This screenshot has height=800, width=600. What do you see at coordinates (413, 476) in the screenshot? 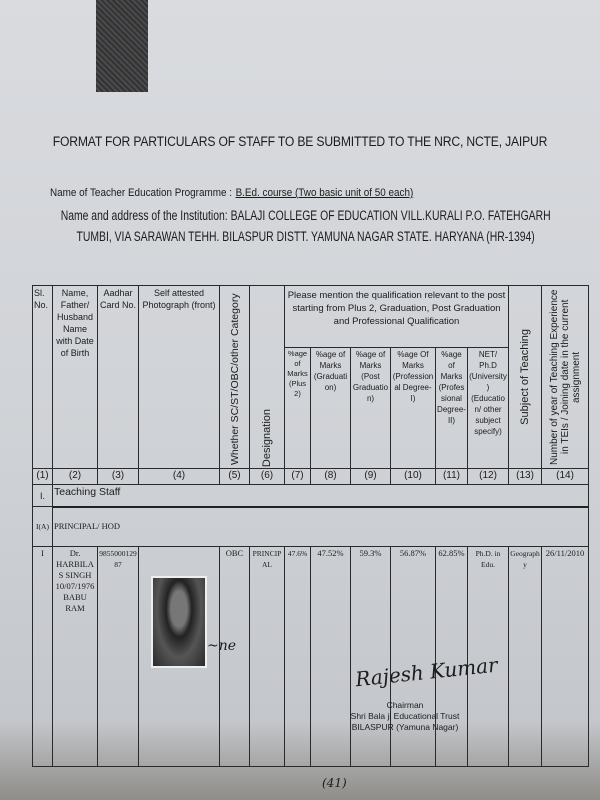
I see `col-num: (10)` at bounding box center [413, 476].